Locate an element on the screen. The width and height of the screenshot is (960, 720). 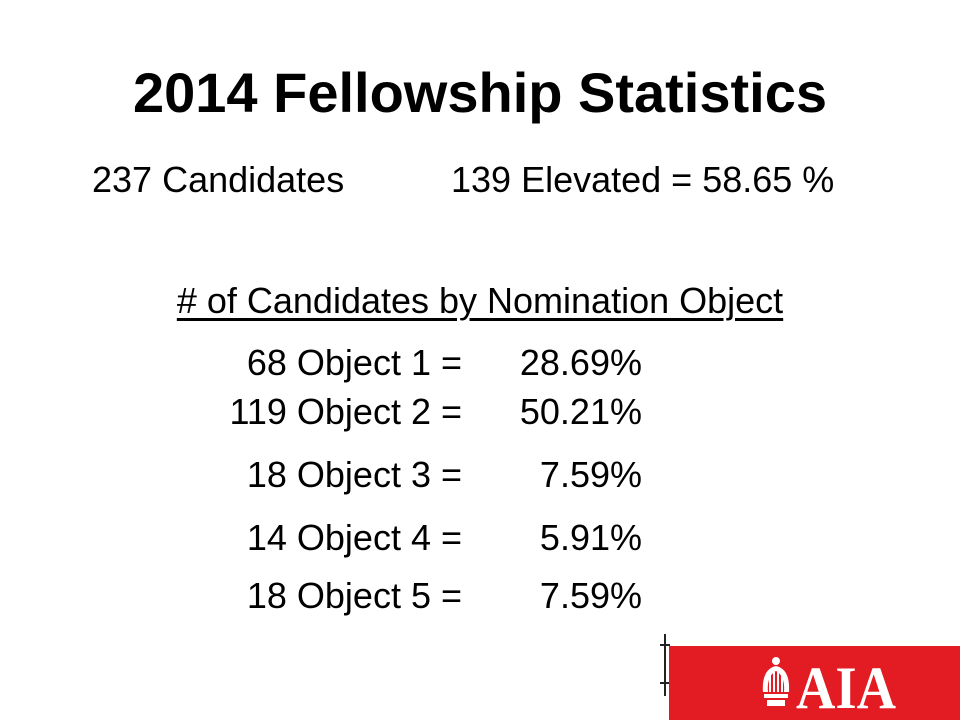
aia-logo-text: AIA is located at coordinates (846, 684).